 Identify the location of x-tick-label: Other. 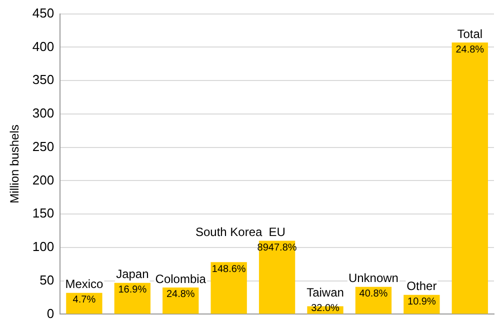
(421, 286).